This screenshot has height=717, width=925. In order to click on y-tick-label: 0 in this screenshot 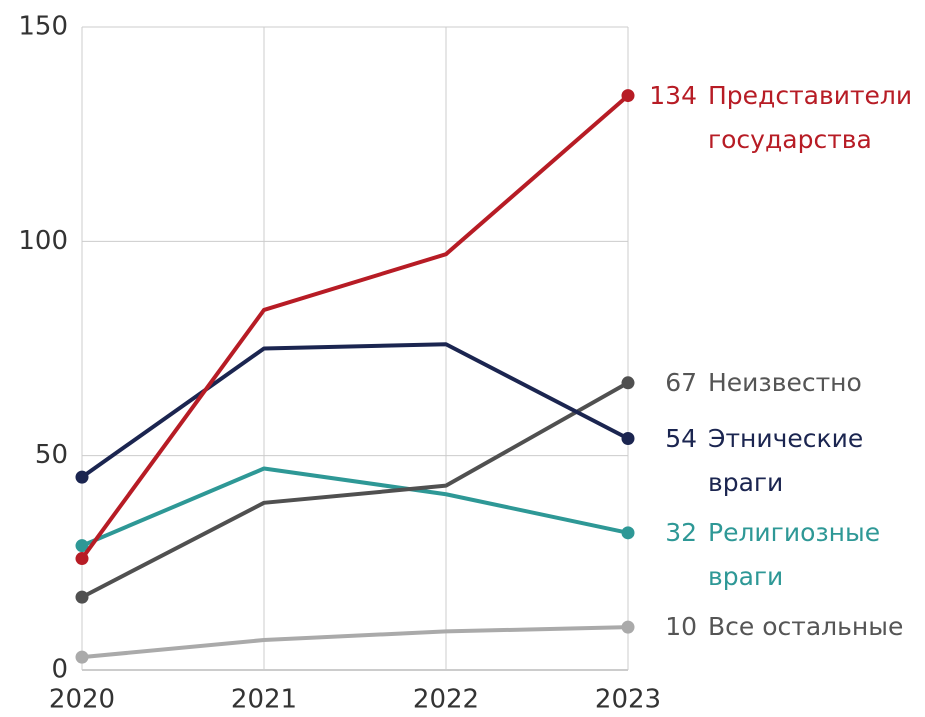, I will do `click(59, 670)`.